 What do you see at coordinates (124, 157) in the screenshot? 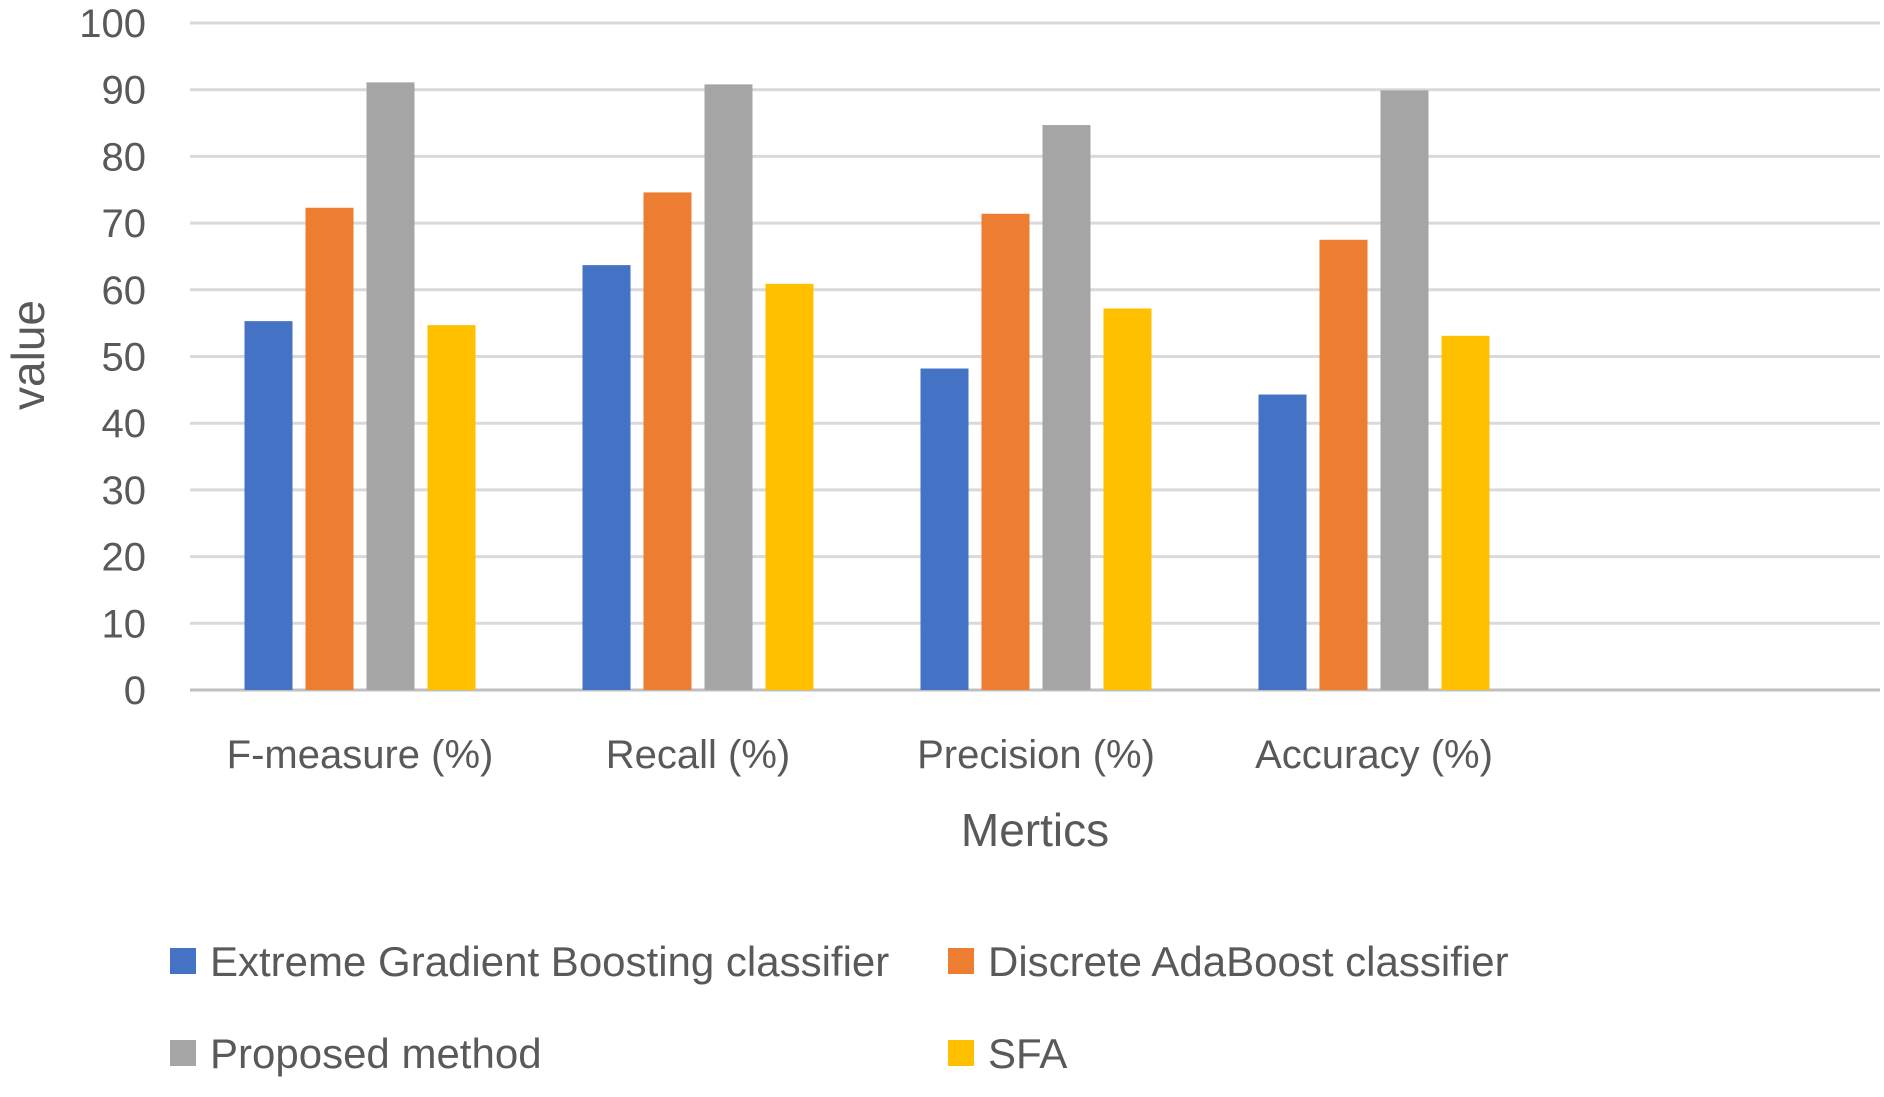
I see `y-tick-label: 80` at bounding box center [124, 157].